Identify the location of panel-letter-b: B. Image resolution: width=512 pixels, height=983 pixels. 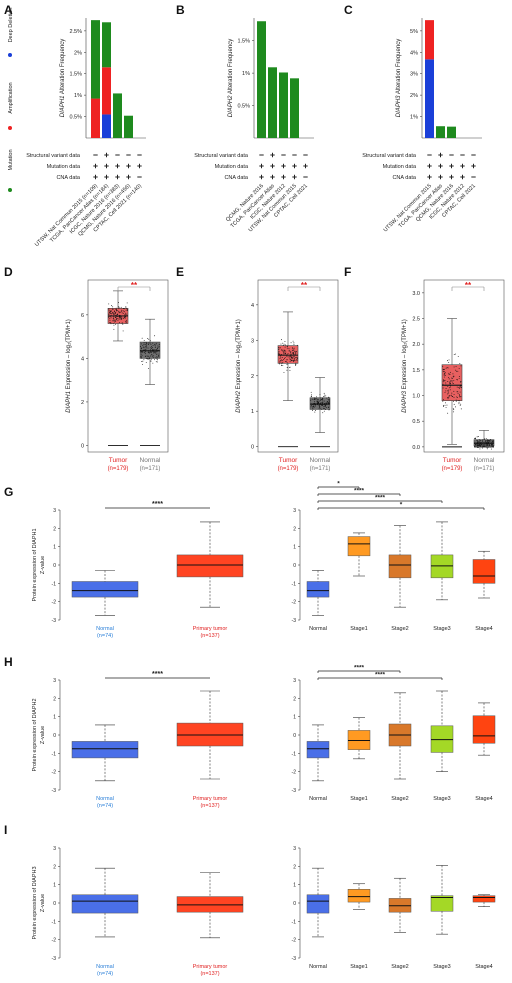
(180, 10).